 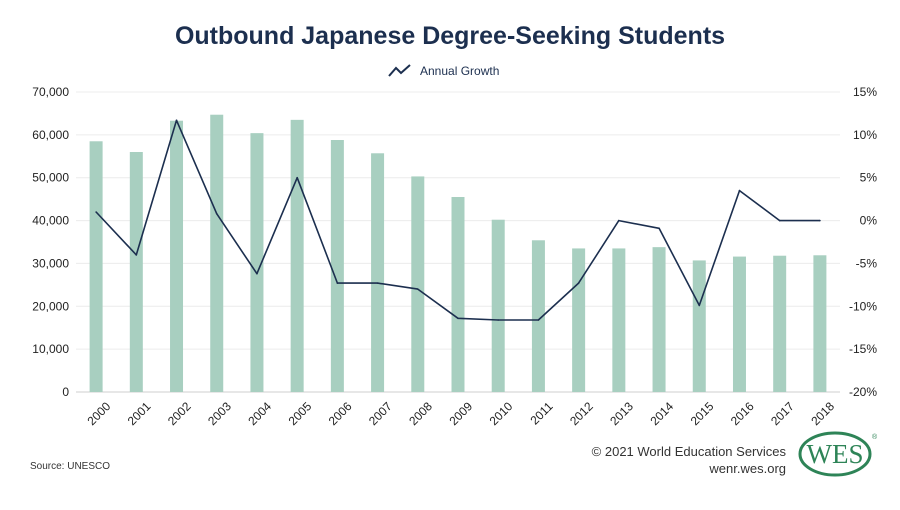 I want to click on x-axis-tick-label: 2002, so click(x=179, y=413).